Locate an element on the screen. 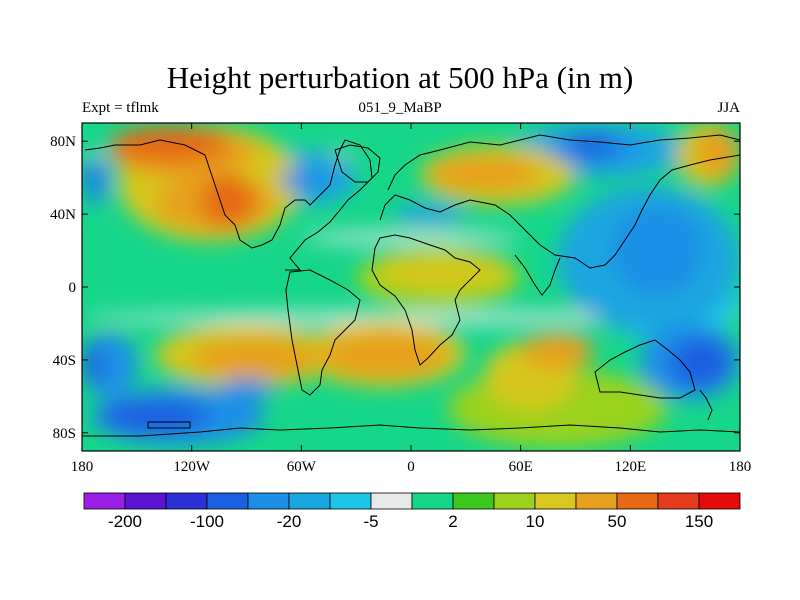  coastline-greenland is located at coordinates (357, 163).